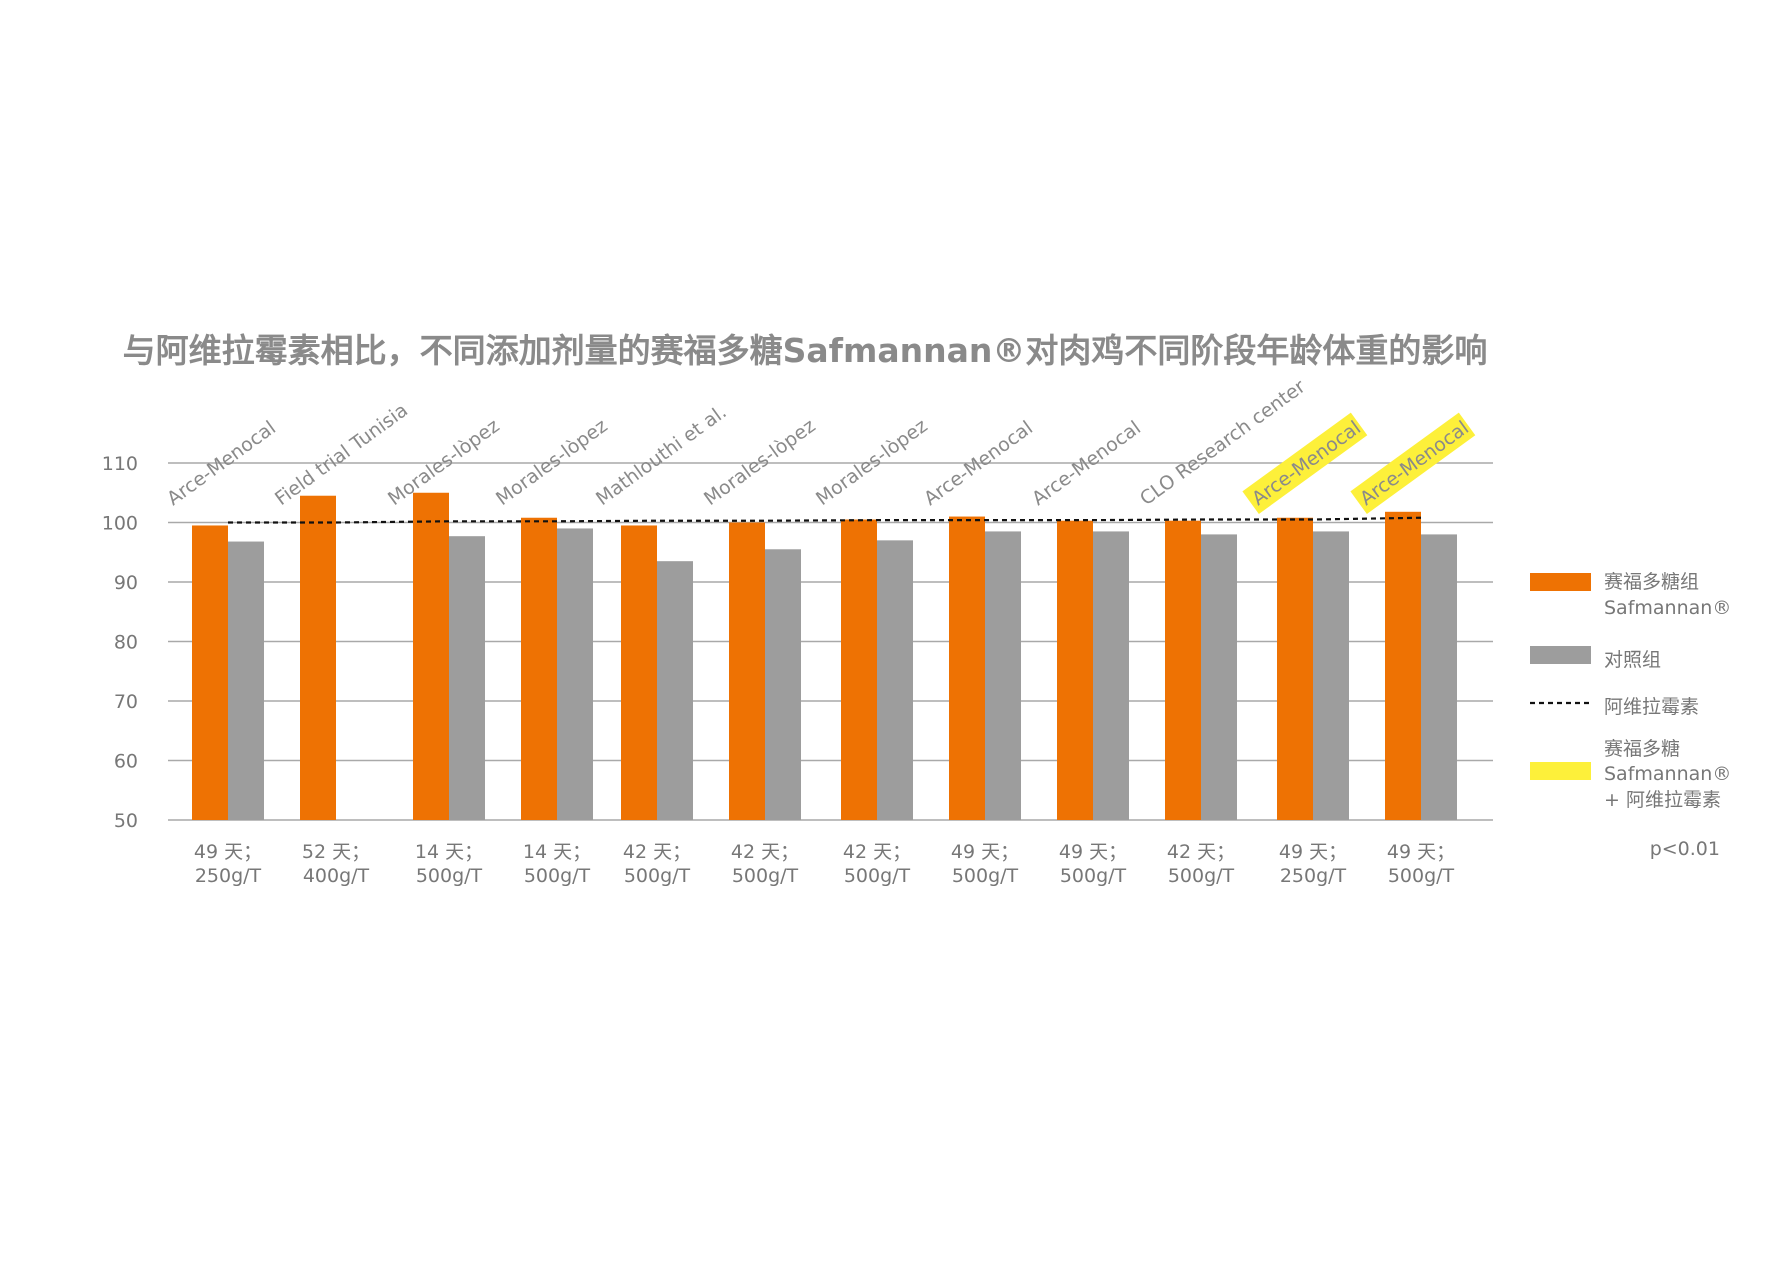 The width and height of the screenshot is (1787, 1263). What do you see at coordinates (1667, 774) in the screenshot?
I see `legend-label-combo: Safmannan®` at bounding box center [1667, 774].